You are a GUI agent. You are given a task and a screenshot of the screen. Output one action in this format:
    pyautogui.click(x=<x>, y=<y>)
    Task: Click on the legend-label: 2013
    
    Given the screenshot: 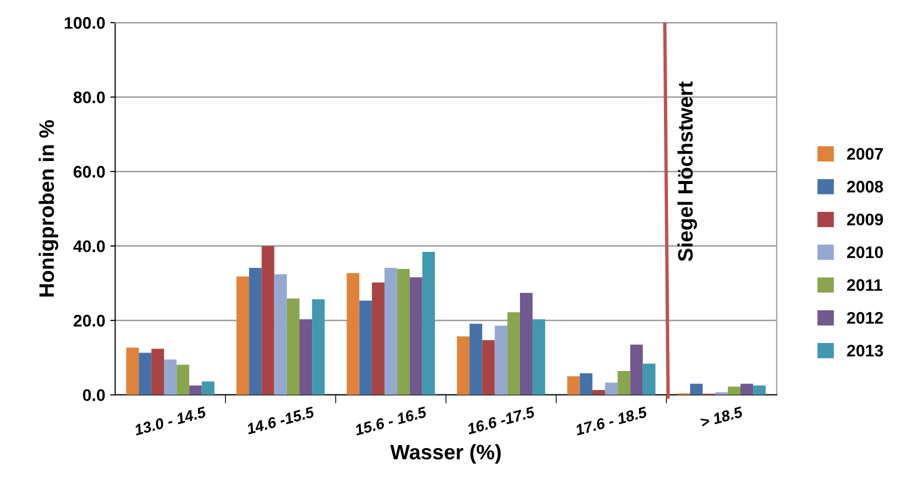 What is the action you would take?
    pyautogui.click(x=865, y=350)
    